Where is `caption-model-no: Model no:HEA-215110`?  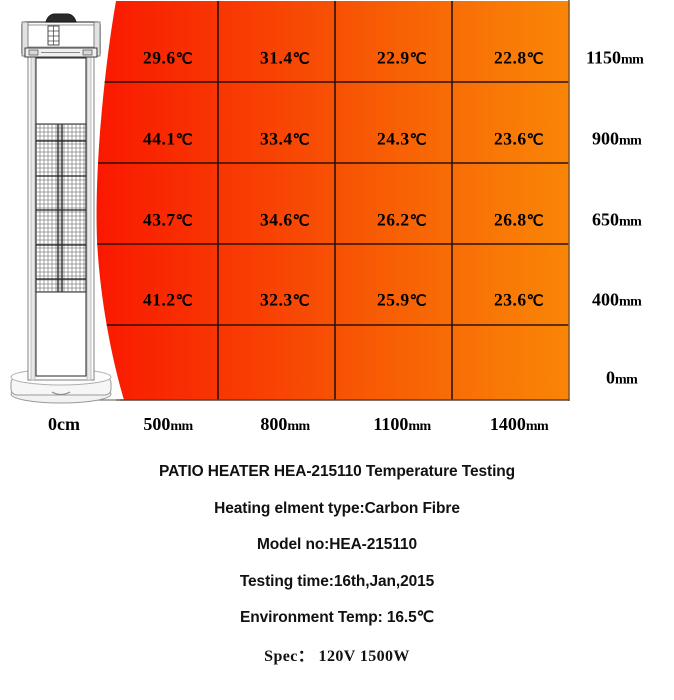
caption-model-no: Model no:HEA-215110 is located at coordinates (337, 544).